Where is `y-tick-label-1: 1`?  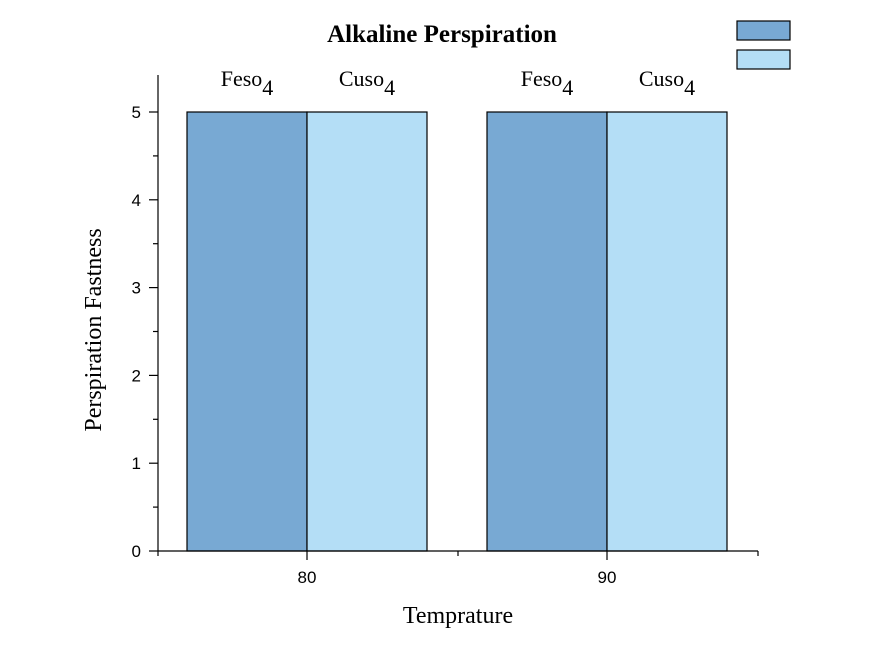
y-tick-label-1: 1 is located at coordinates (136, 463).